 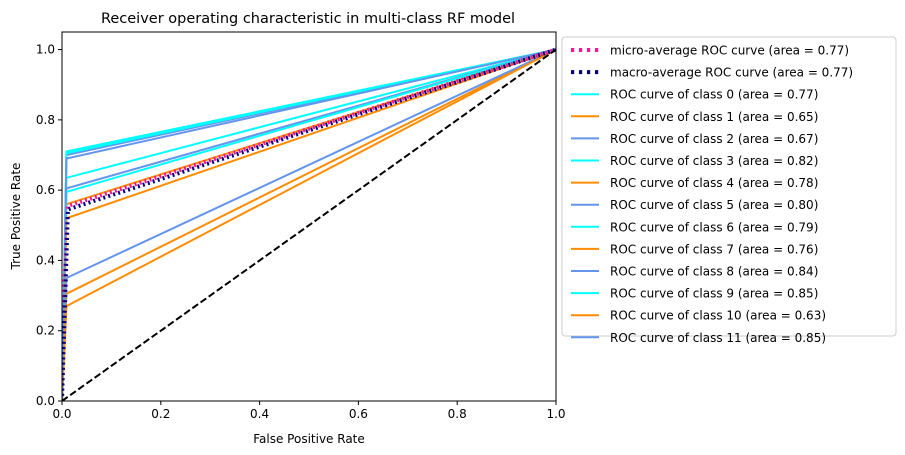 What do you see at coordinates (45, 50) in the screenshot?
I see `y-tick-label: 1.0` at bounding box center [45, 50].